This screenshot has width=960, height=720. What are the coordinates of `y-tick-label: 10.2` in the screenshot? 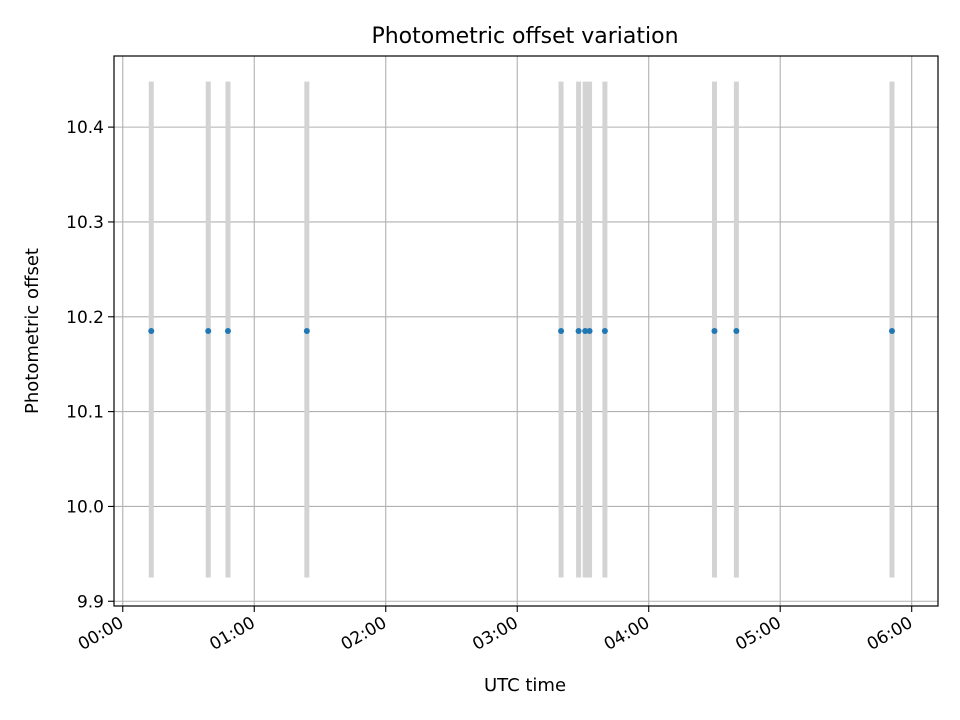 It's located at (85, 318).